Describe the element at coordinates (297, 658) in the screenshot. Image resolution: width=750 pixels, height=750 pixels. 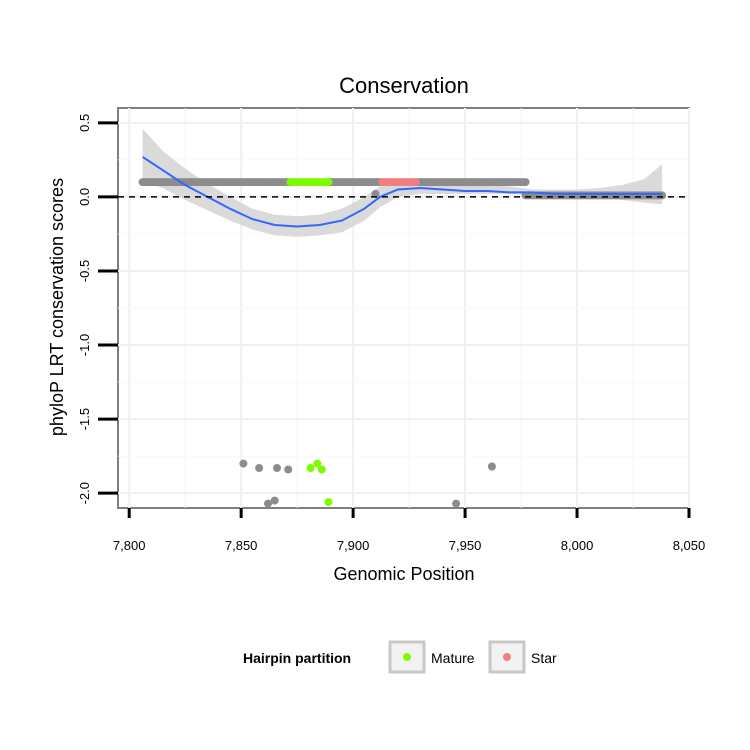
I see `legend-title: Hairpin partition` at that location.